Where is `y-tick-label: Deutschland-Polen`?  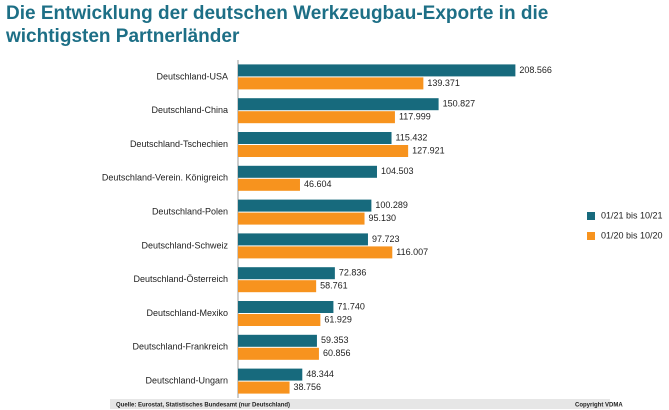
y-tick-label: Deutschland-Polen is located at coordinates (190, 211).